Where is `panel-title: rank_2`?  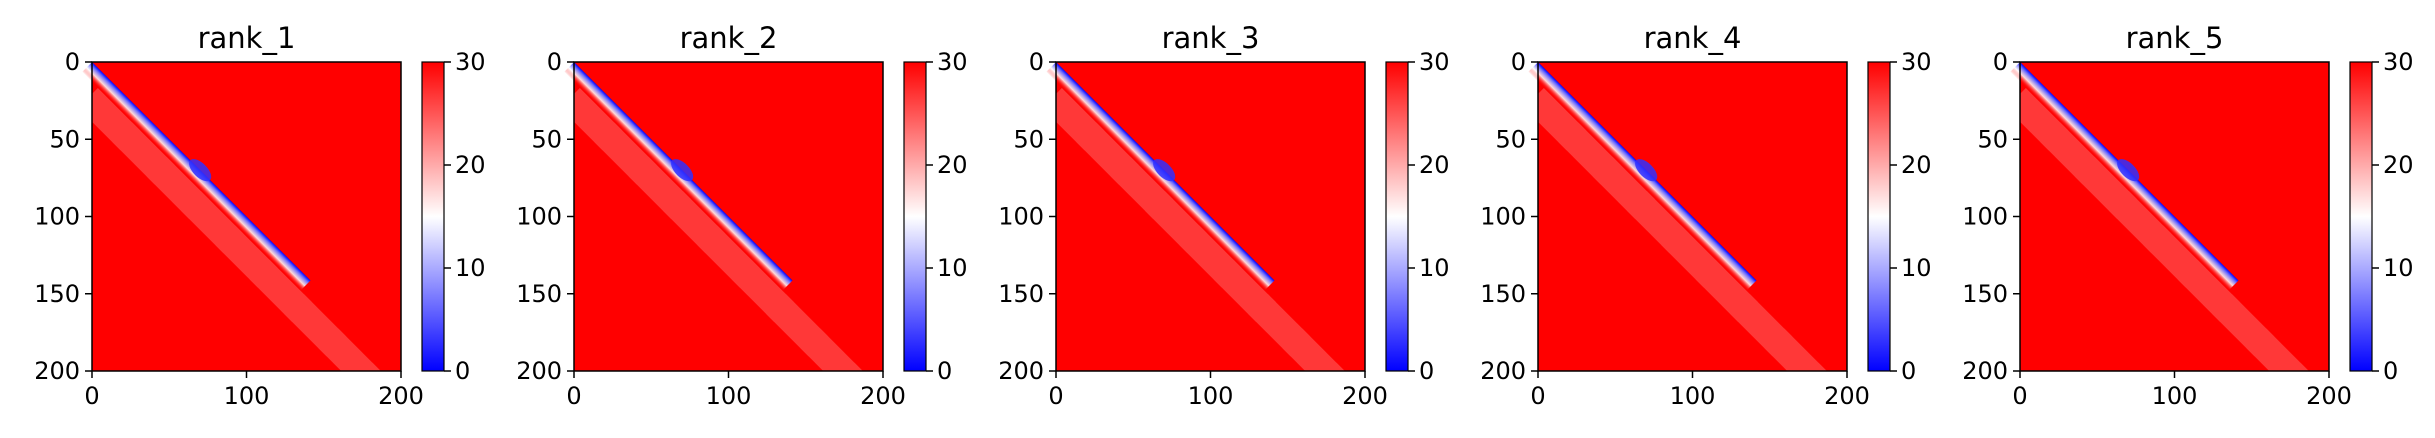
panel-title: rank_2 is located at coordinates (729, 38).